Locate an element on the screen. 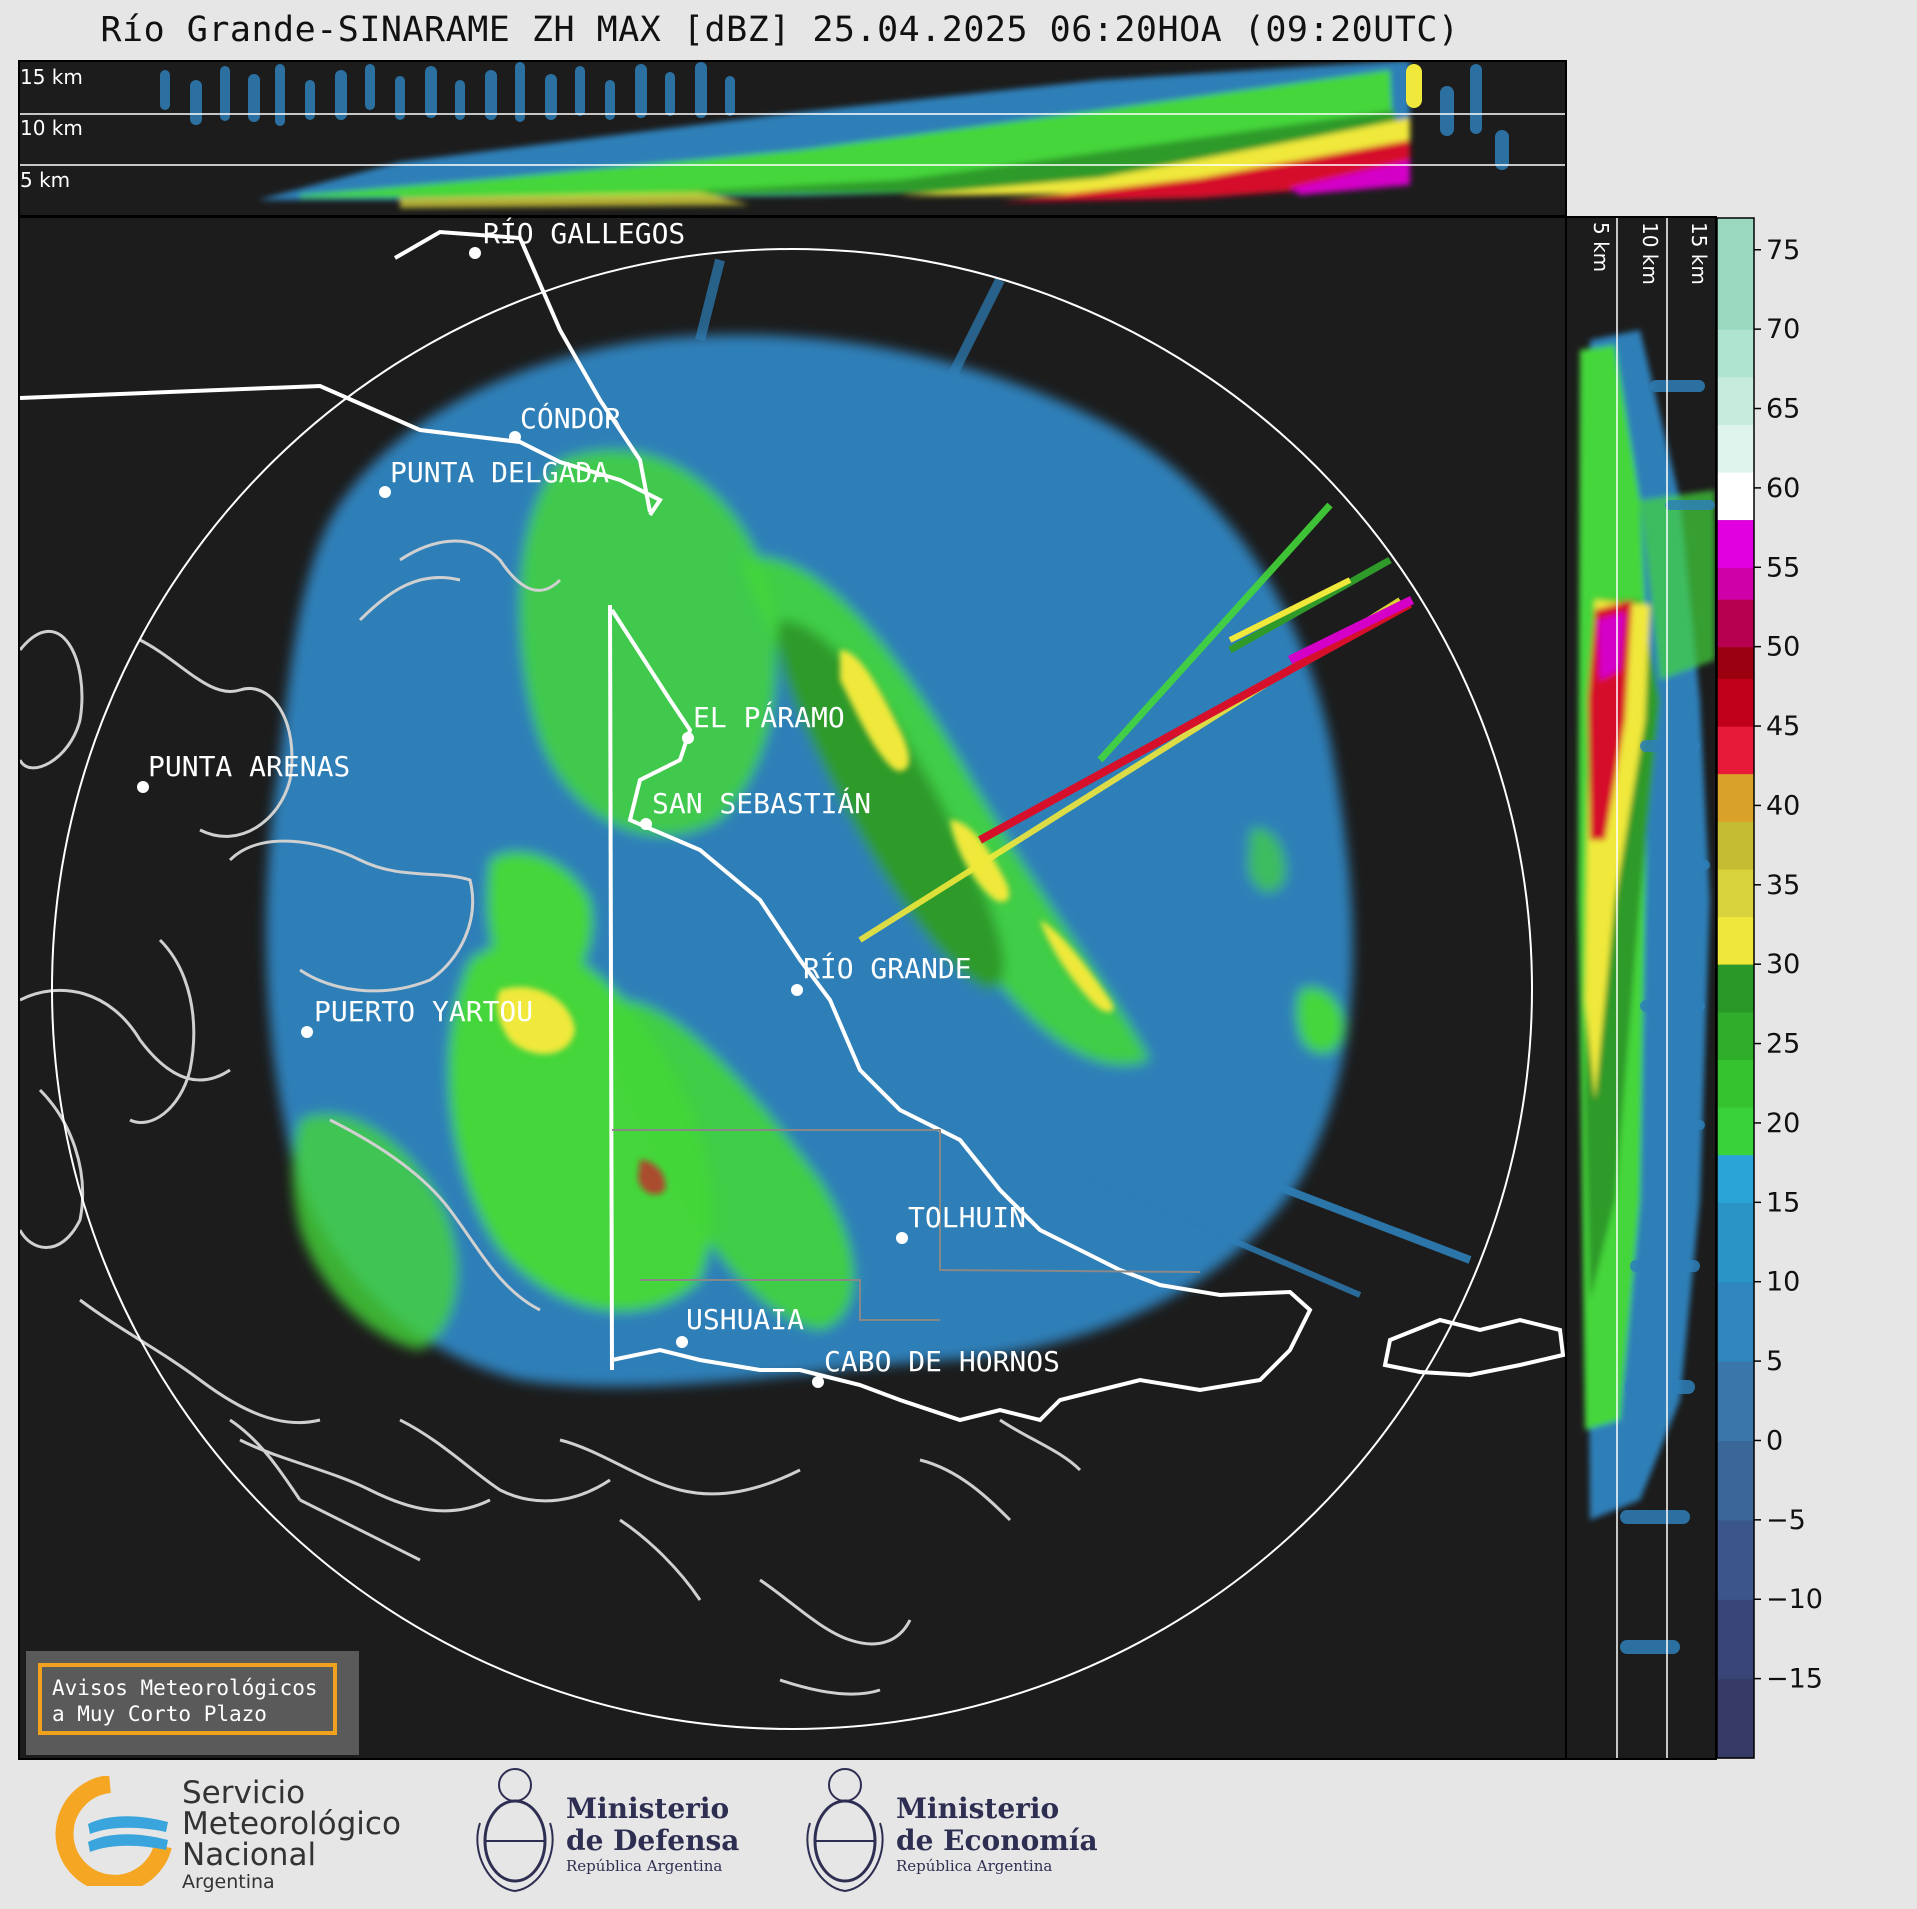 The width and height of the screenshot is (1917, 1909). colorbar-tick-label: 65 is located at coordinates (1783, 409).